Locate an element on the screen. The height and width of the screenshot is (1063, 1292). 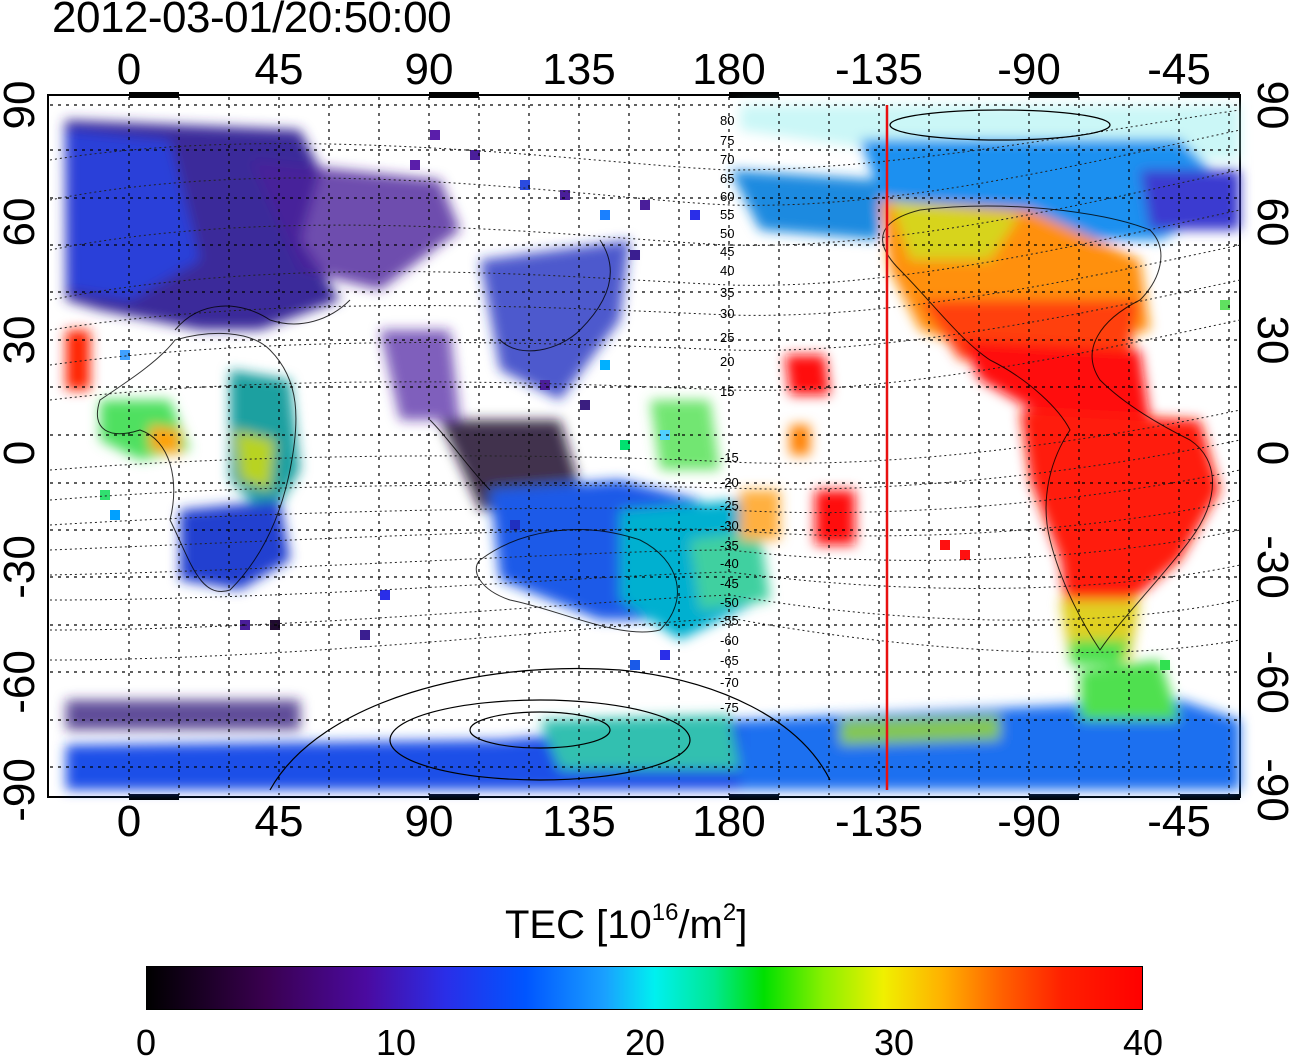
tec-region-pacific-south is located at coordinates (835, 517).